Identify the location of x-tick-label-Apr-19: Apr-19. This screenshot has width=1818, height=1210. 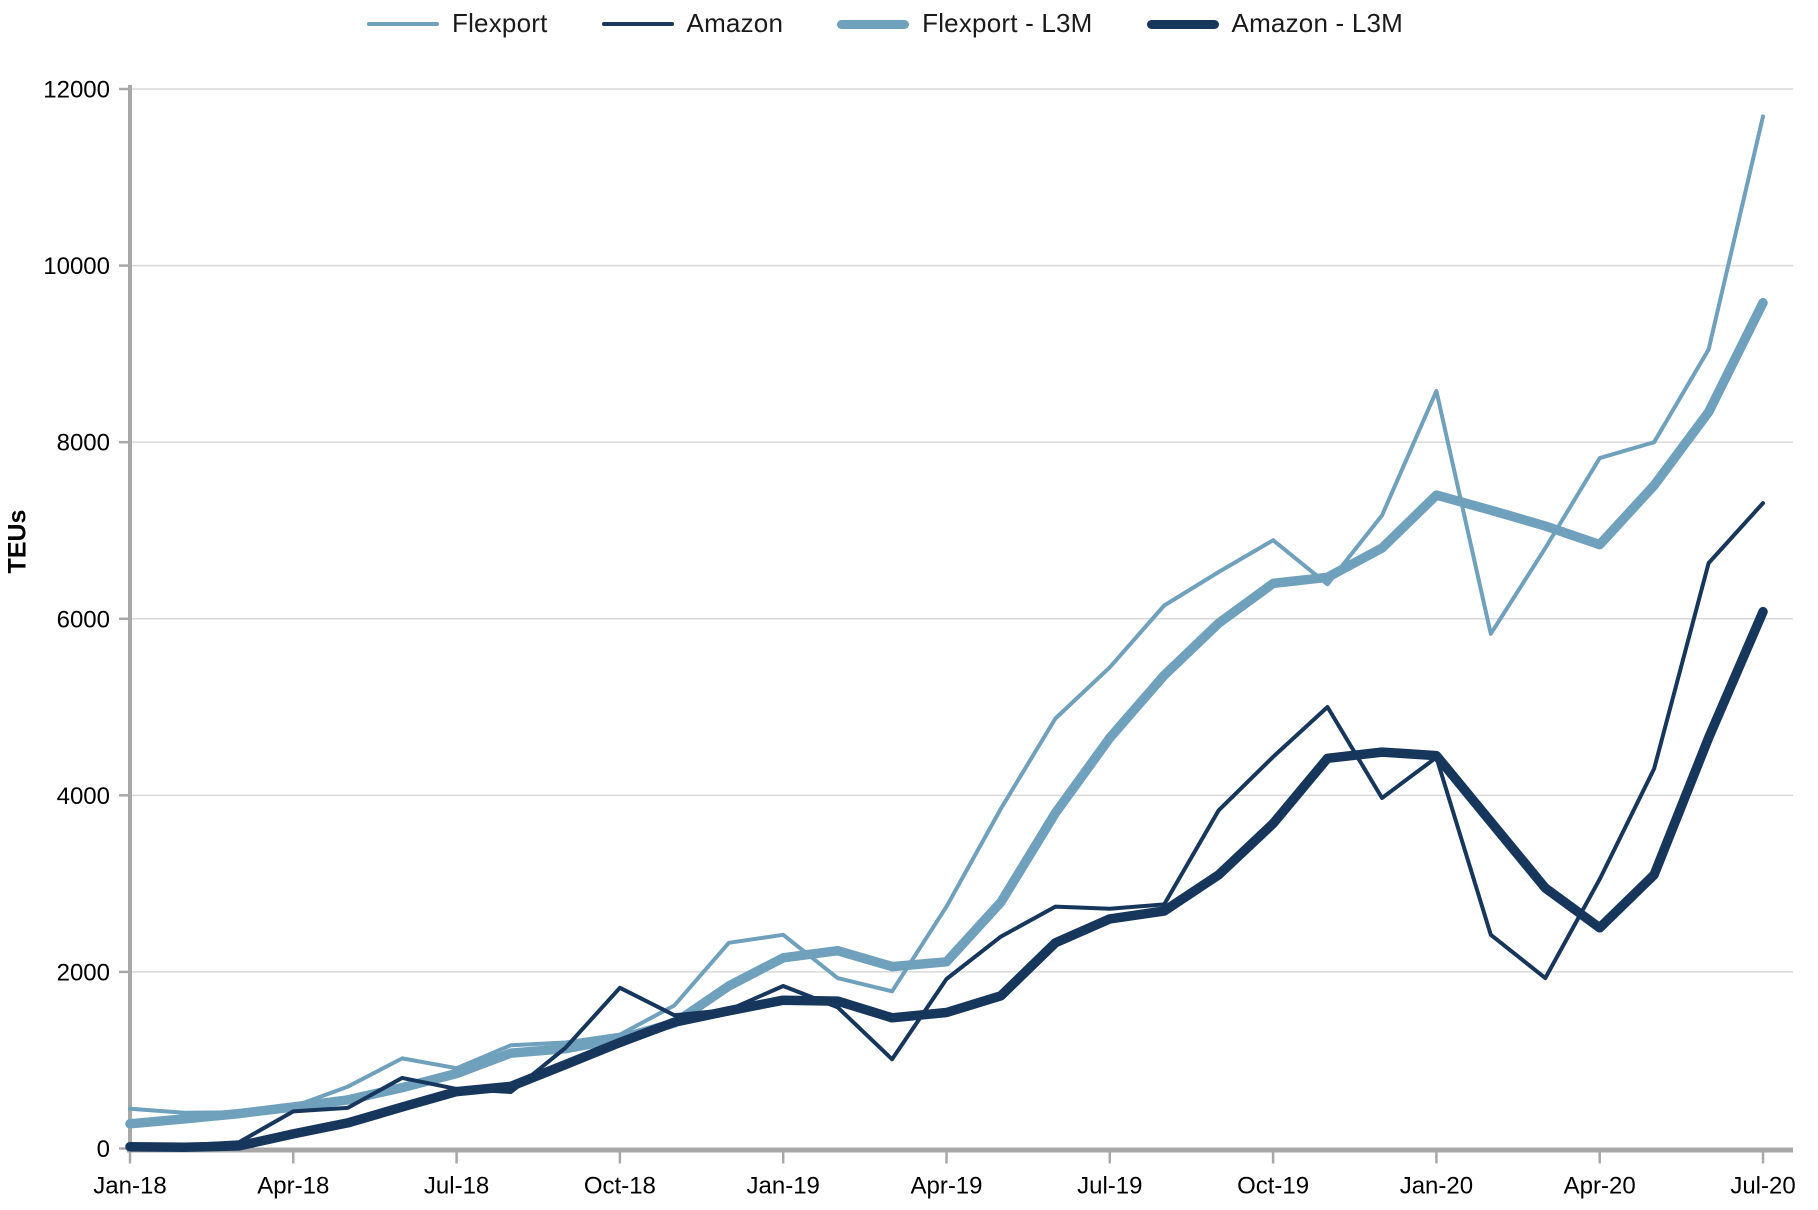
(946, 1186).